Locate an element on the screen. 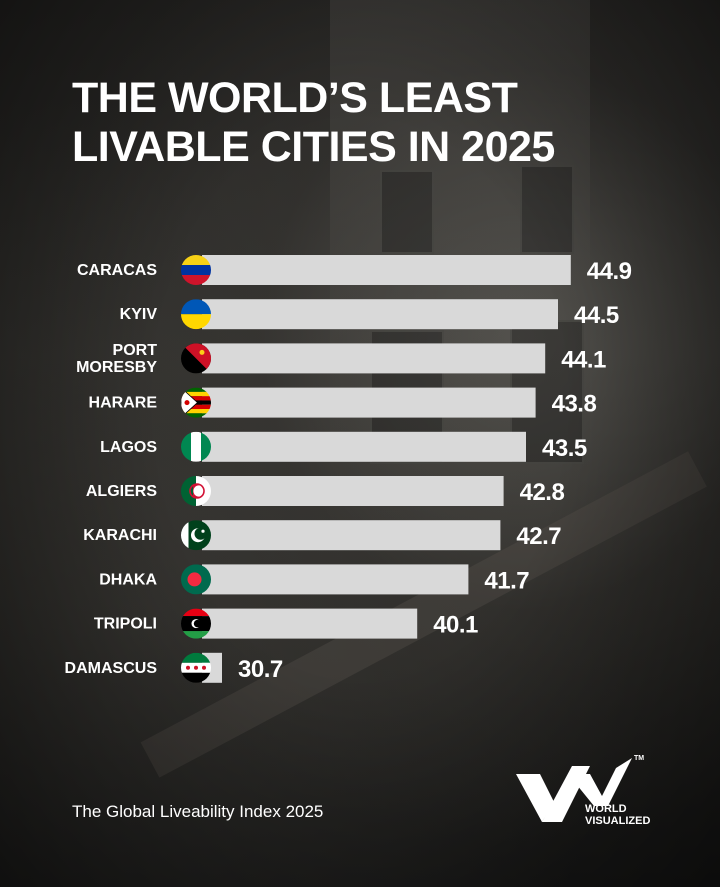 The height and width of the screenshot is (887, 720). algeria-flag-icon is located at coordinates (196, 491).